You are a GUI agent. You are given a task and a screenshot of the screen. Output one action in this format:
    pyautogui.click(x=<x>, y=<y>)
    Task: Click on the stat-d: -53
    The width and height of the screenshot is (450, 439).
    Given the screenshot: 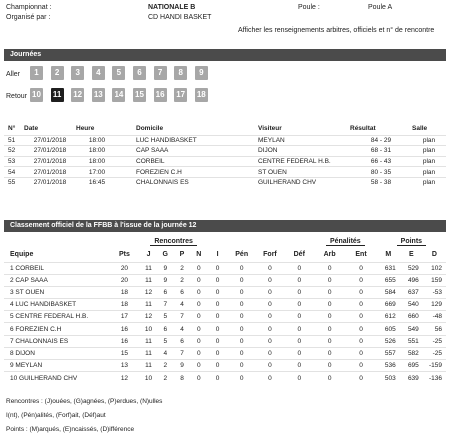 What is the action you would take?
    pyautogui.click(x=434, y=292)
    